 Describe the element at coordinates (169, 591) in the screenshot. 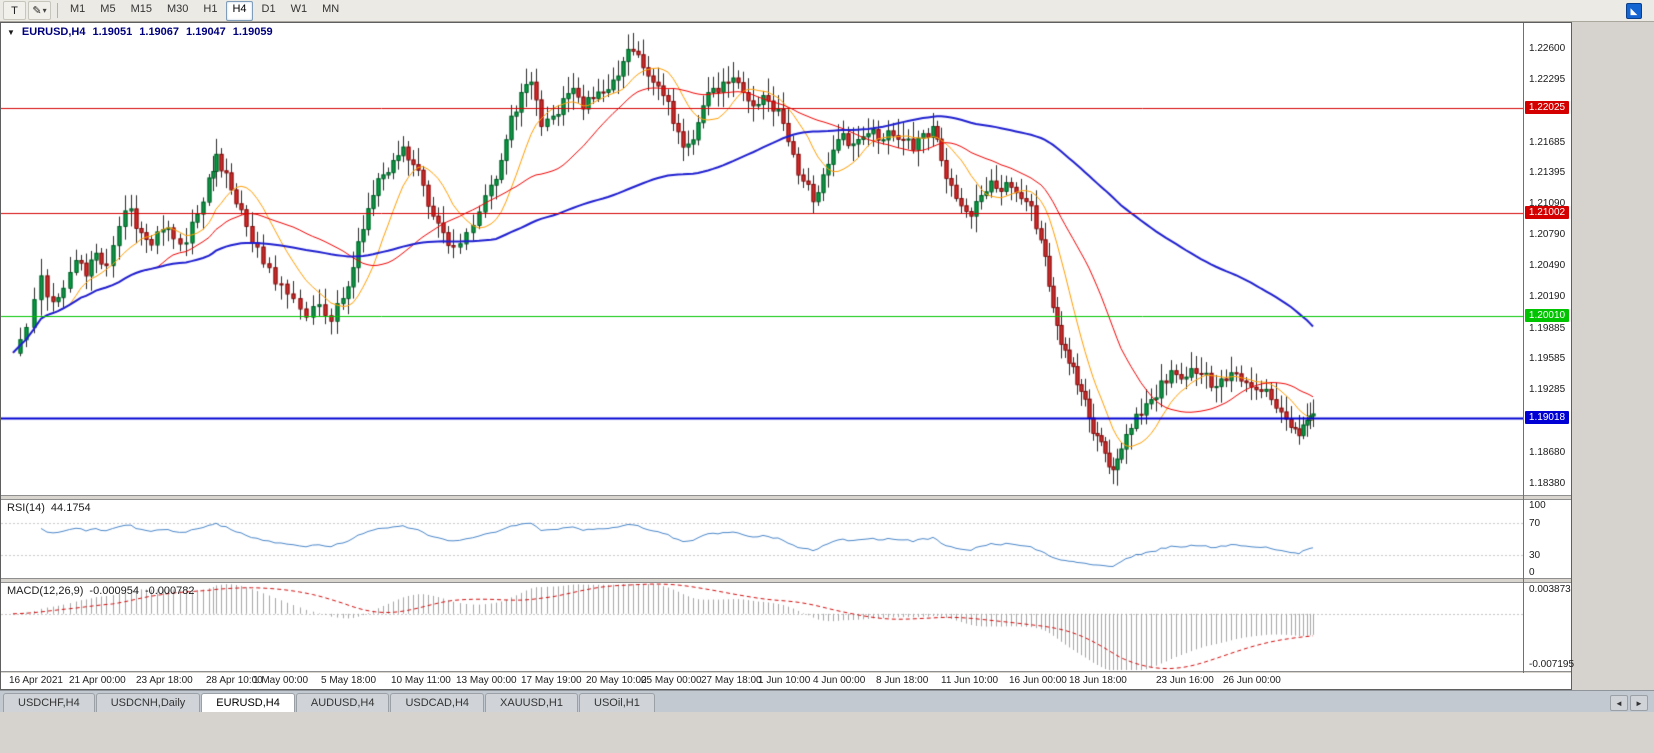

I see `macd-signal-value: -0.000782` at that location.